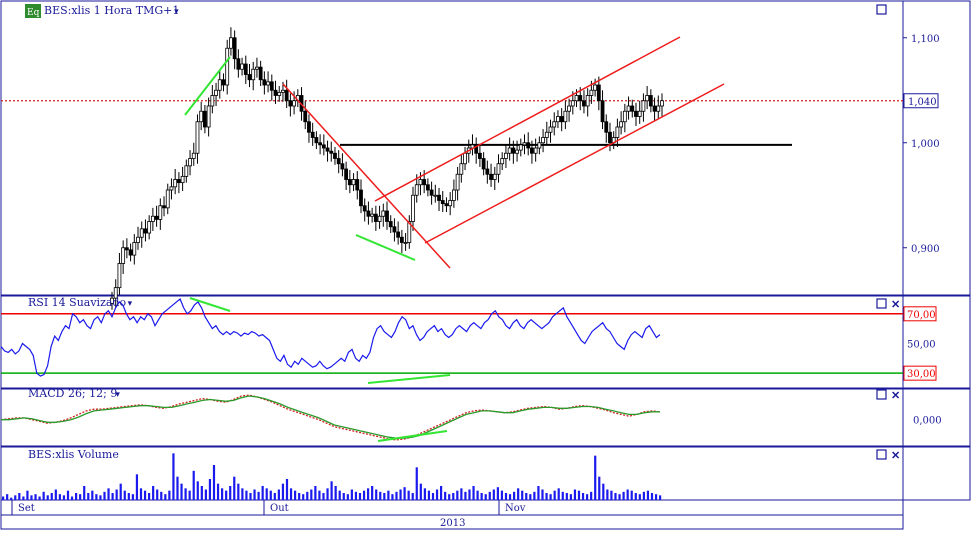  What do you see at coordinates (117, 395) in the screenshot?
I see `chevron-down-icon: ▾` at bounding box center [117, 395].